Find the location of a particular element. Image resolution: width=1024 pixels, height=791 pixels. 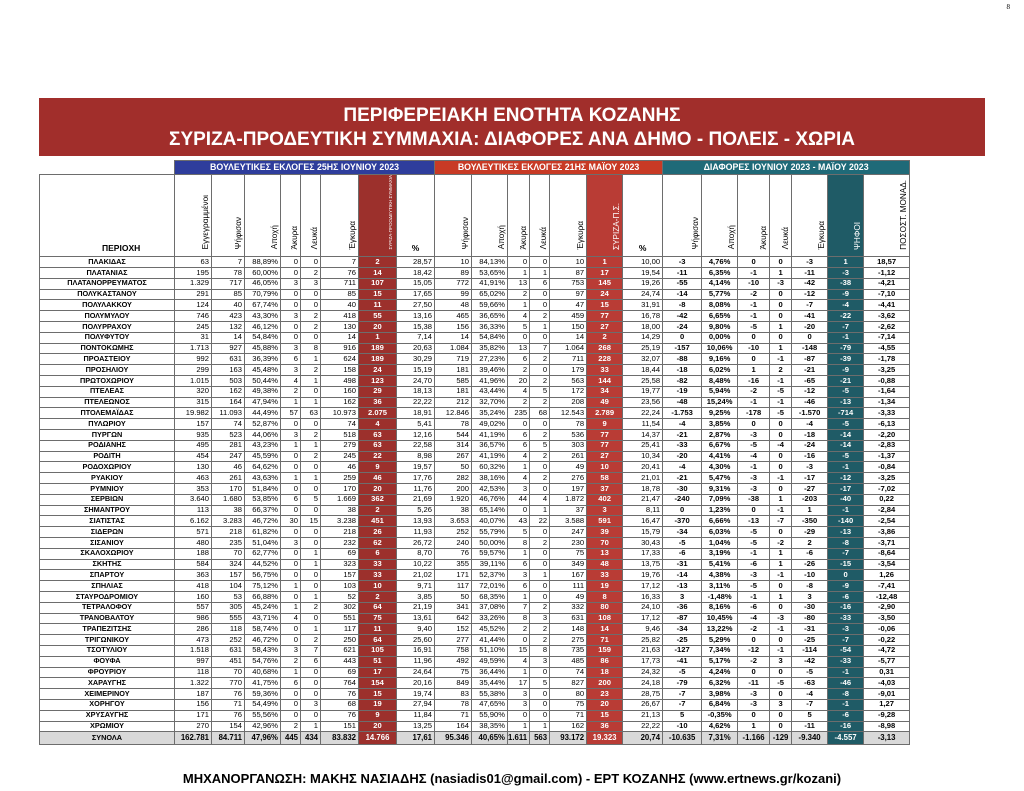

area-name: ΠΛΑΚΙΔΑΣ is located at coordinates (107, 262).